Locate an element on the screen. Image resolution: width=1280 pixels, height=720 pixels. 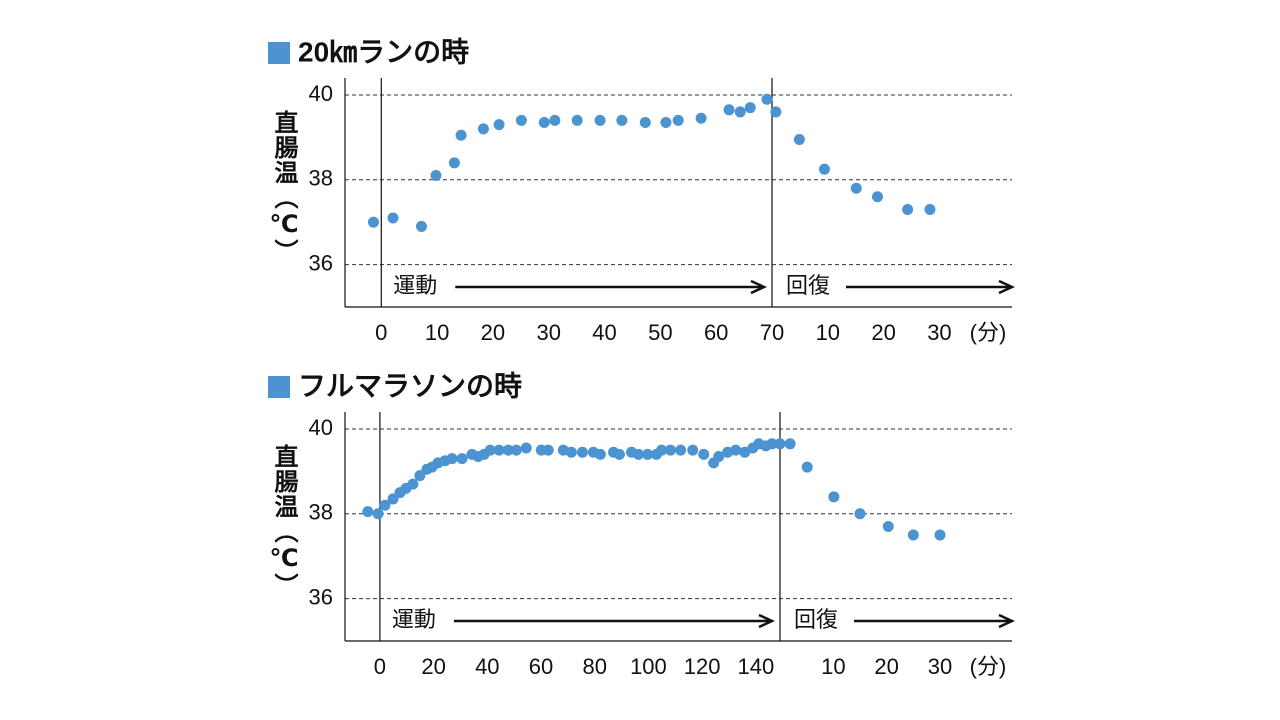
x-tick-label: 140 is located at coordinates (755, 666).